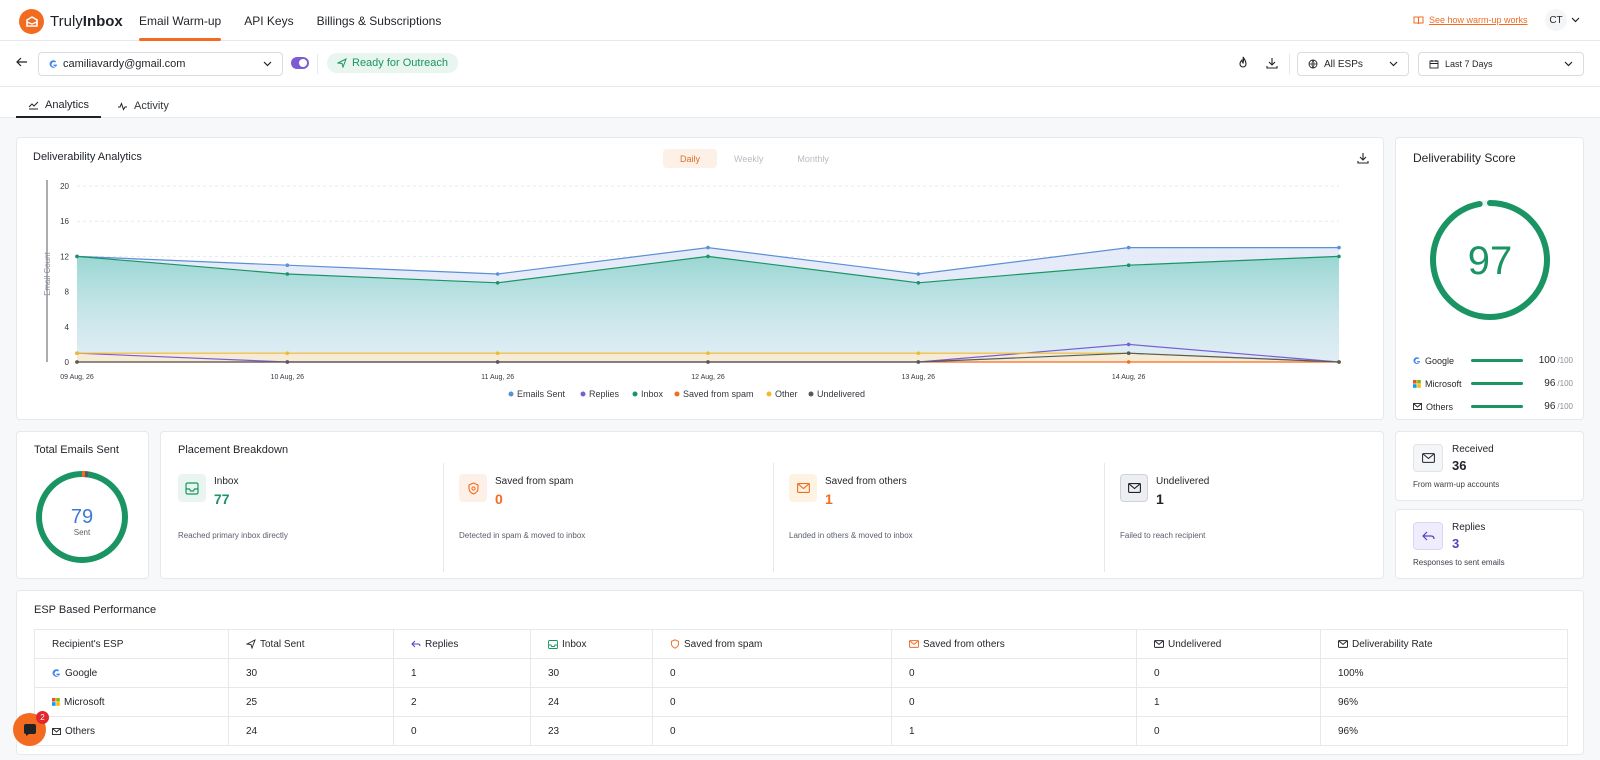  What do you see at coordinates (95, 610) in the screenshot?
I see `esp-table-title: ESP Based Performance` at bounding box center [95, 610].